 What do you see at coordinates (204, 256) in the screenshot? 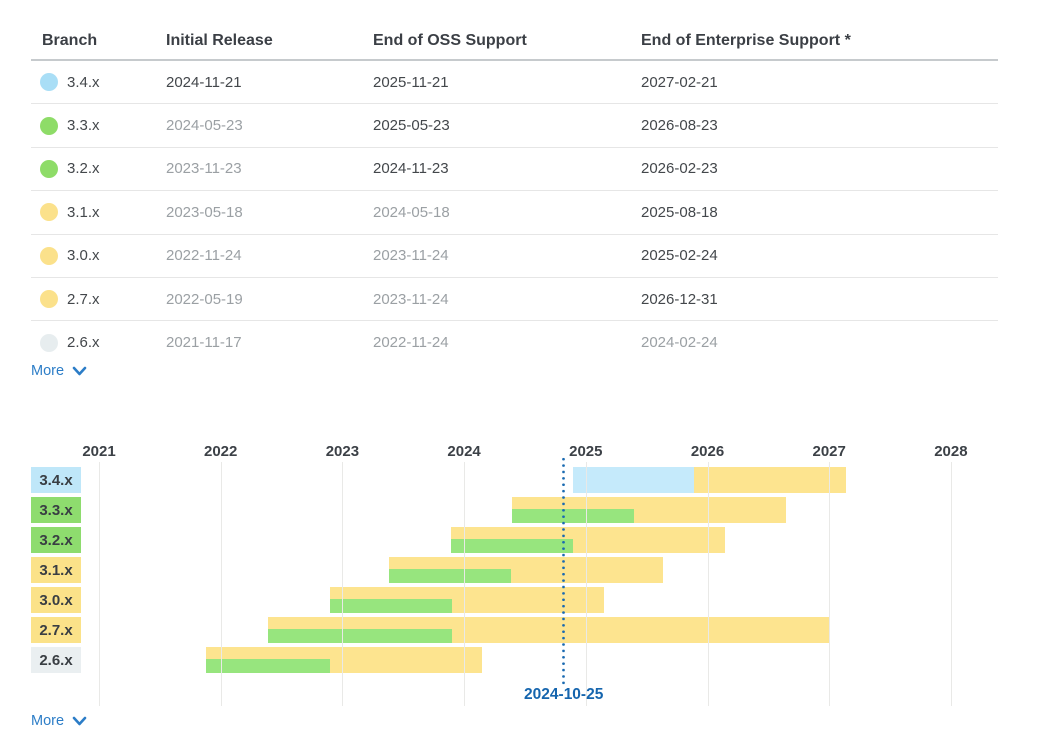
I see `initial-release-date: 2022-11-24` at bounding box center [204, 256].